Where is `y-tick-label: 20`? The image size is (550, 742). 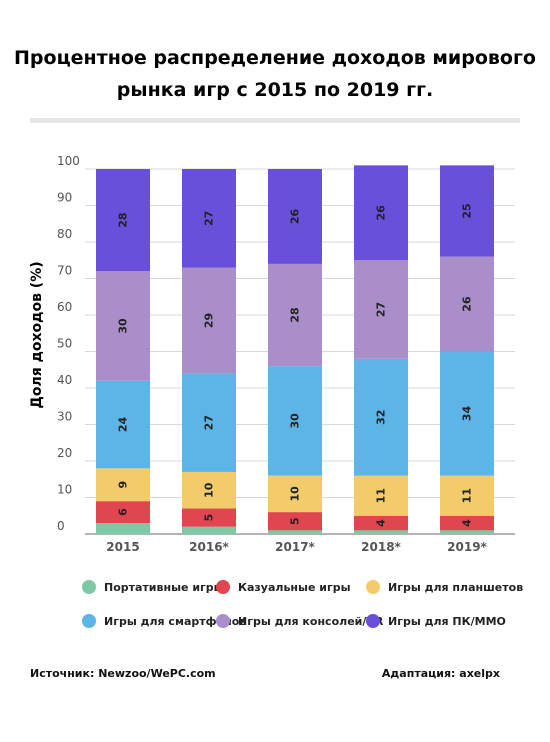
y-tick-label: 20 is located at coordinates (64, 453).